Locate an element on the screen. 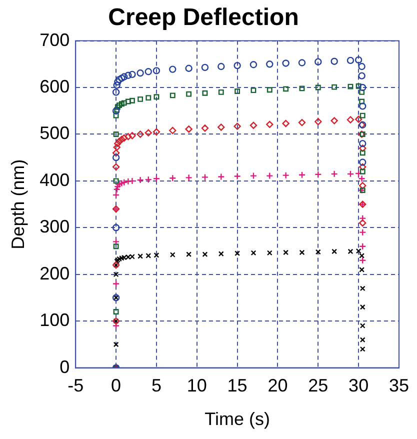  x-tick-label: -5 is located at coordinates (76, 386).